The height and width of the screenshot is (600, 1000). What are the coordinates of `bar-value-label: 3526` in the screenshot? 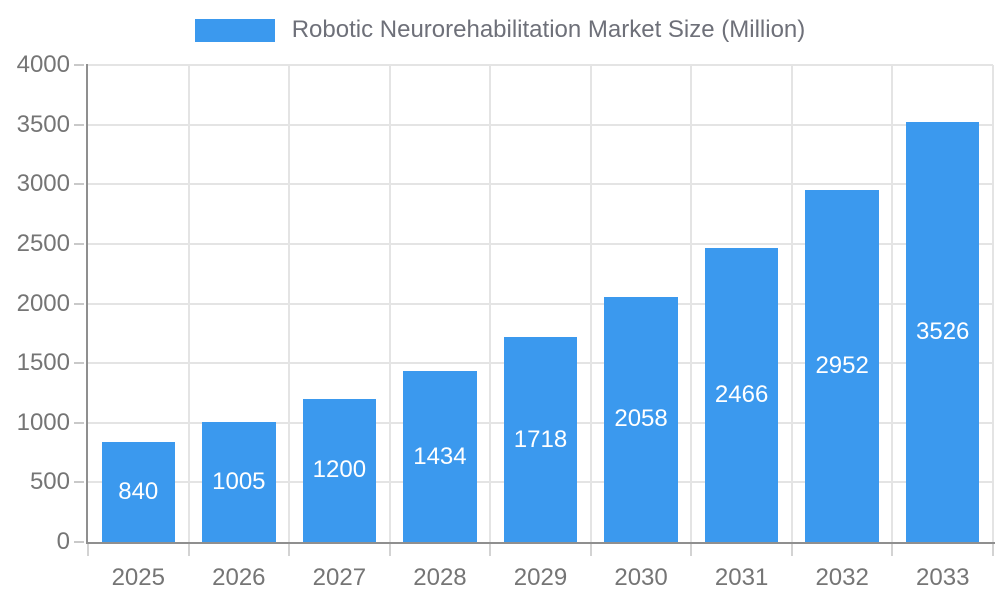 It's located at (943, 331).